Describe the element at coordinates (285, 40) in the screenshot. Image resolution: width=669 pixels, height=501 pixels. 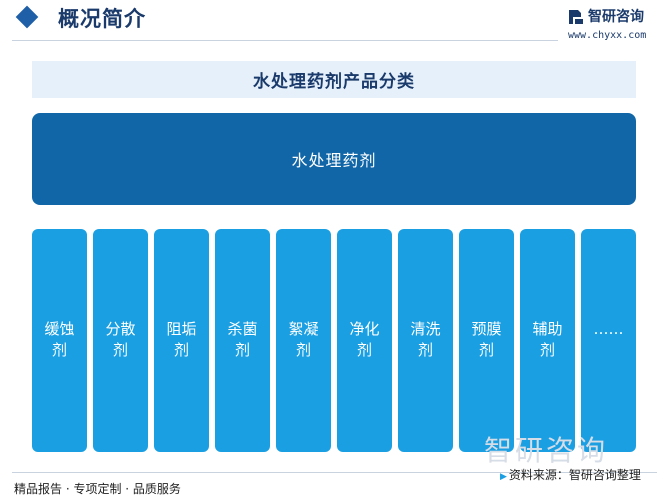
I see `header-divider` at that location.